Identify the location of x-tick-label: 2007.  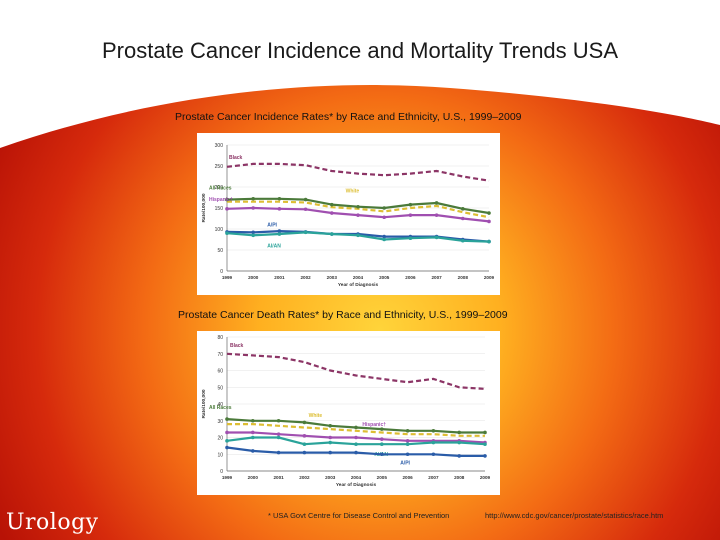
(433, 477).